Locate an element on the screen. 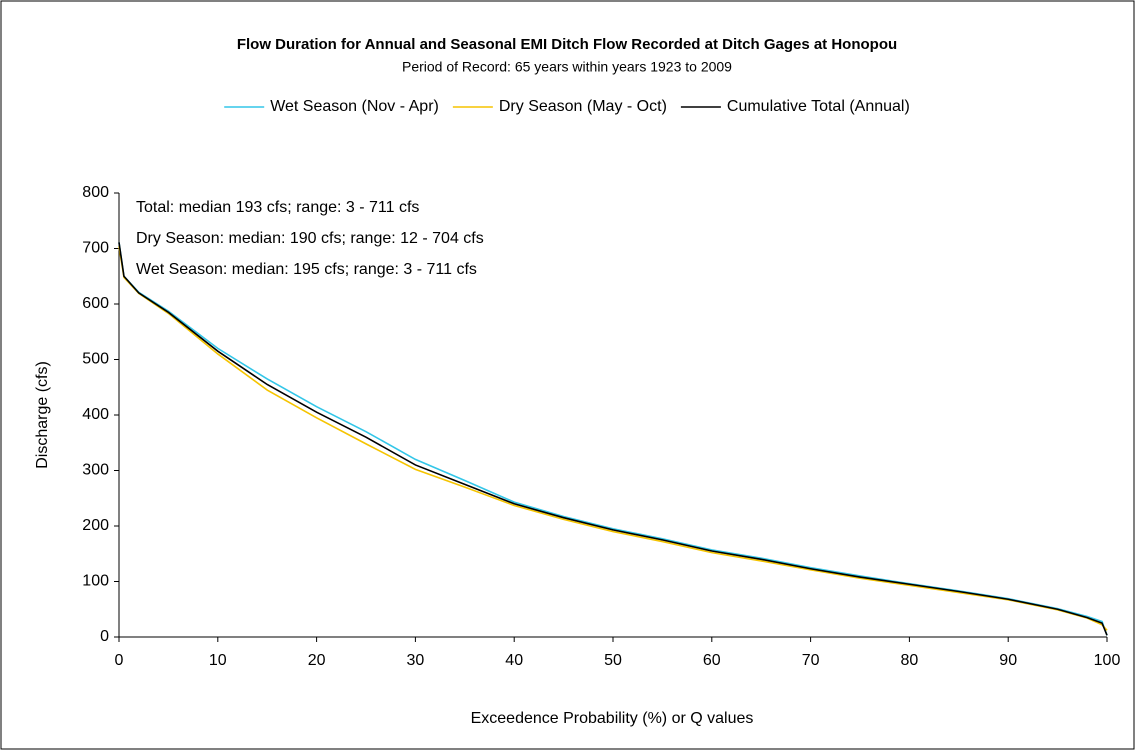 The width and height of the screenshot is (1135, 750). x-tick-label: 30 is located at coordinates (416, 660).